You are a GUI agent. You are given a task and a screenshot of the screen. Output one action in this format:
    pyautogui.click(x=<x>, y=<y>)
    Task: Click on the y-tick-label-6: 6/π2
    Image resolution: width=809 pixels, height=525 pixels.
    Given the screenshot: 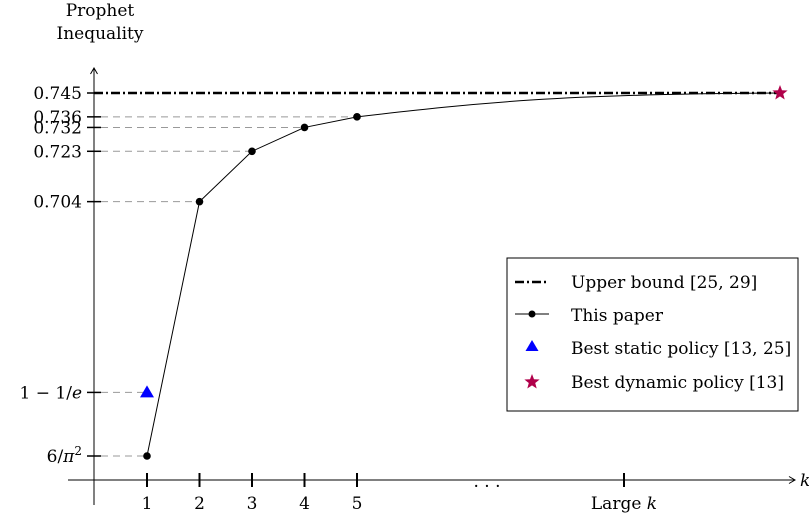 What is the action you would take?
    pyautogui.click(x=64, y=455)
    